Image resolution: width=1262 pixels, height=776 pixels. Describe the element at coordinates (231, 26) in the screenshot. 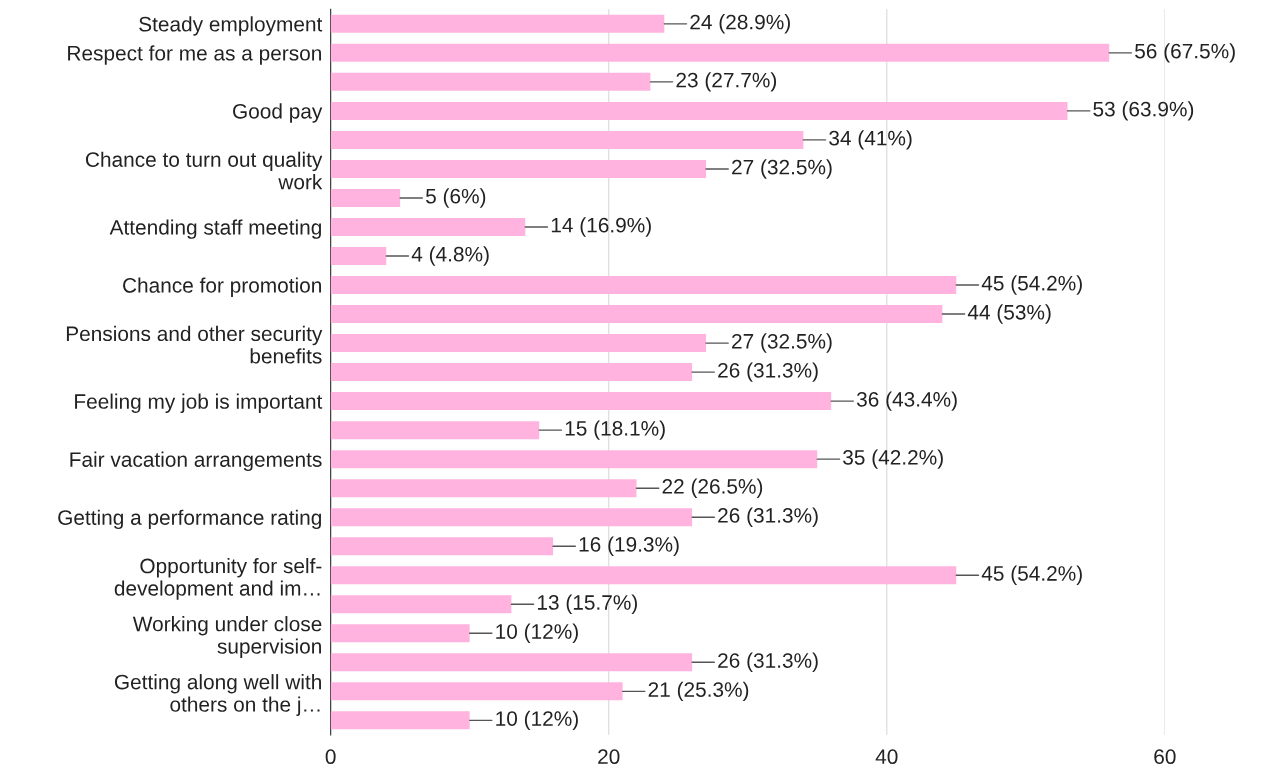

I see `y-tick-label: Steady employment` at that location.